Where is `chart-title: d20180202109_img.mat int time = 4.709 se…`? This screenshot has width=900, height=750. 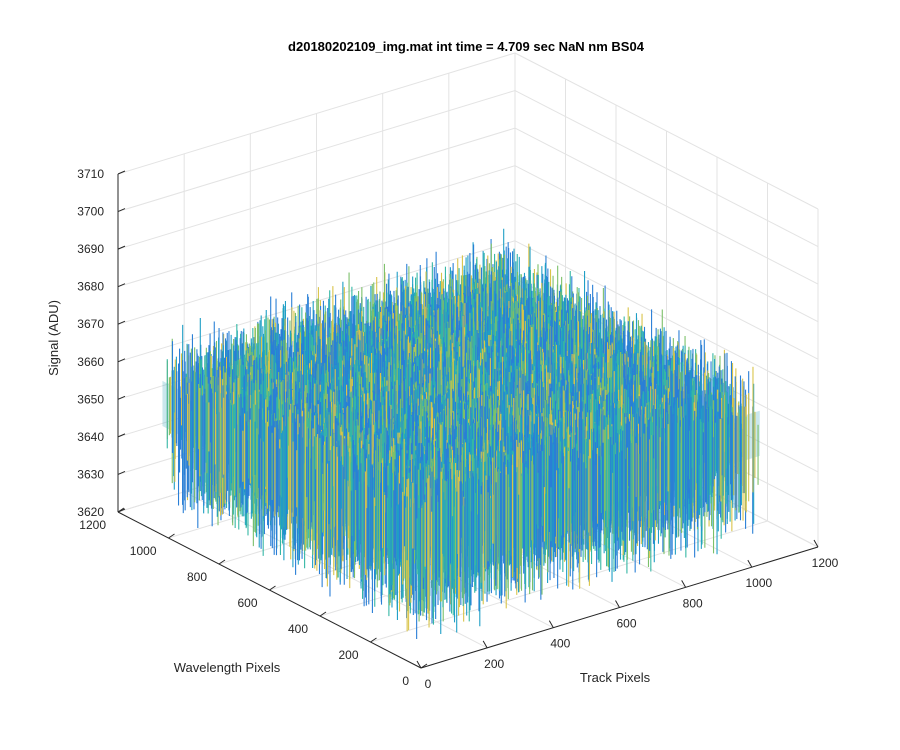 chart-title: d20180202109_img.mat int time = 4.709 se… is located at coordinates (466, 46).